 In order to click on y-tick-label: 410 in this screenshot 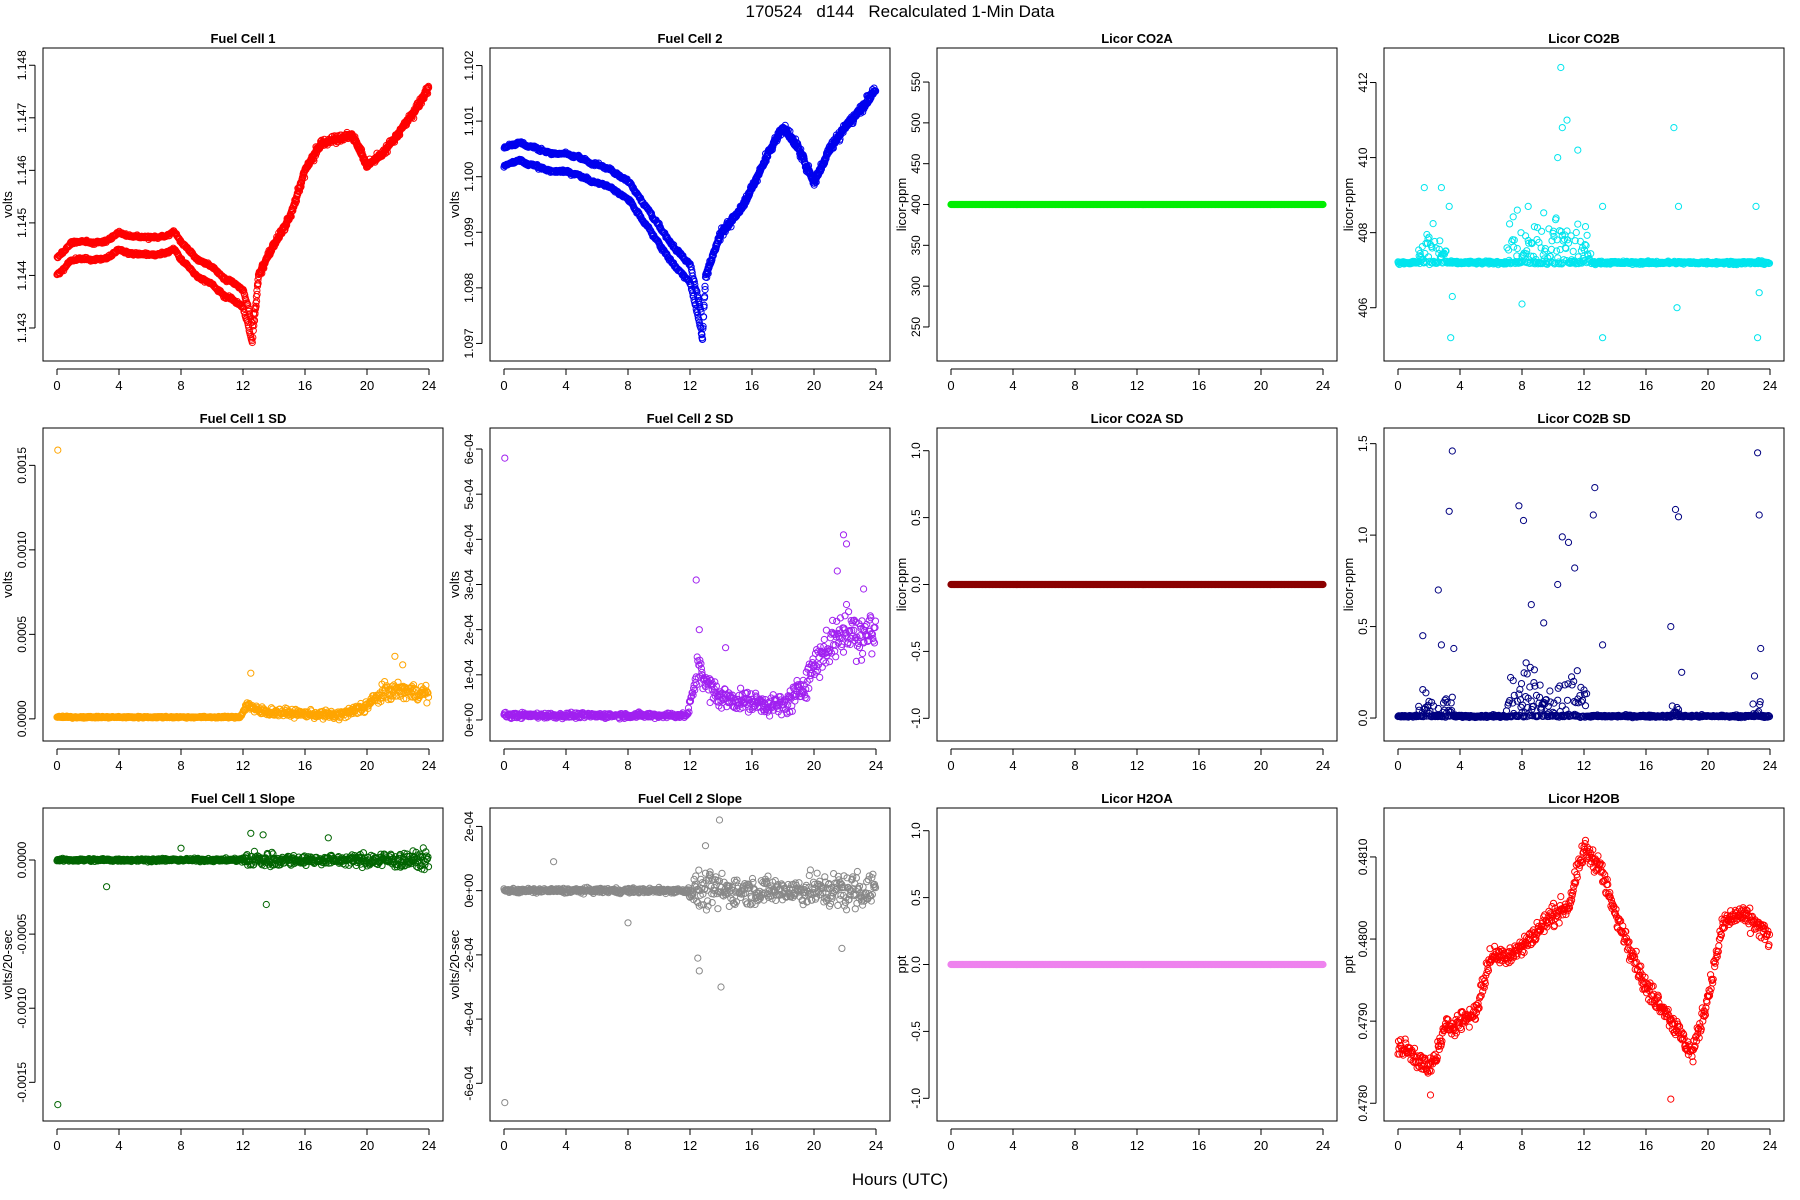, I will do `click(1363, 157)`.